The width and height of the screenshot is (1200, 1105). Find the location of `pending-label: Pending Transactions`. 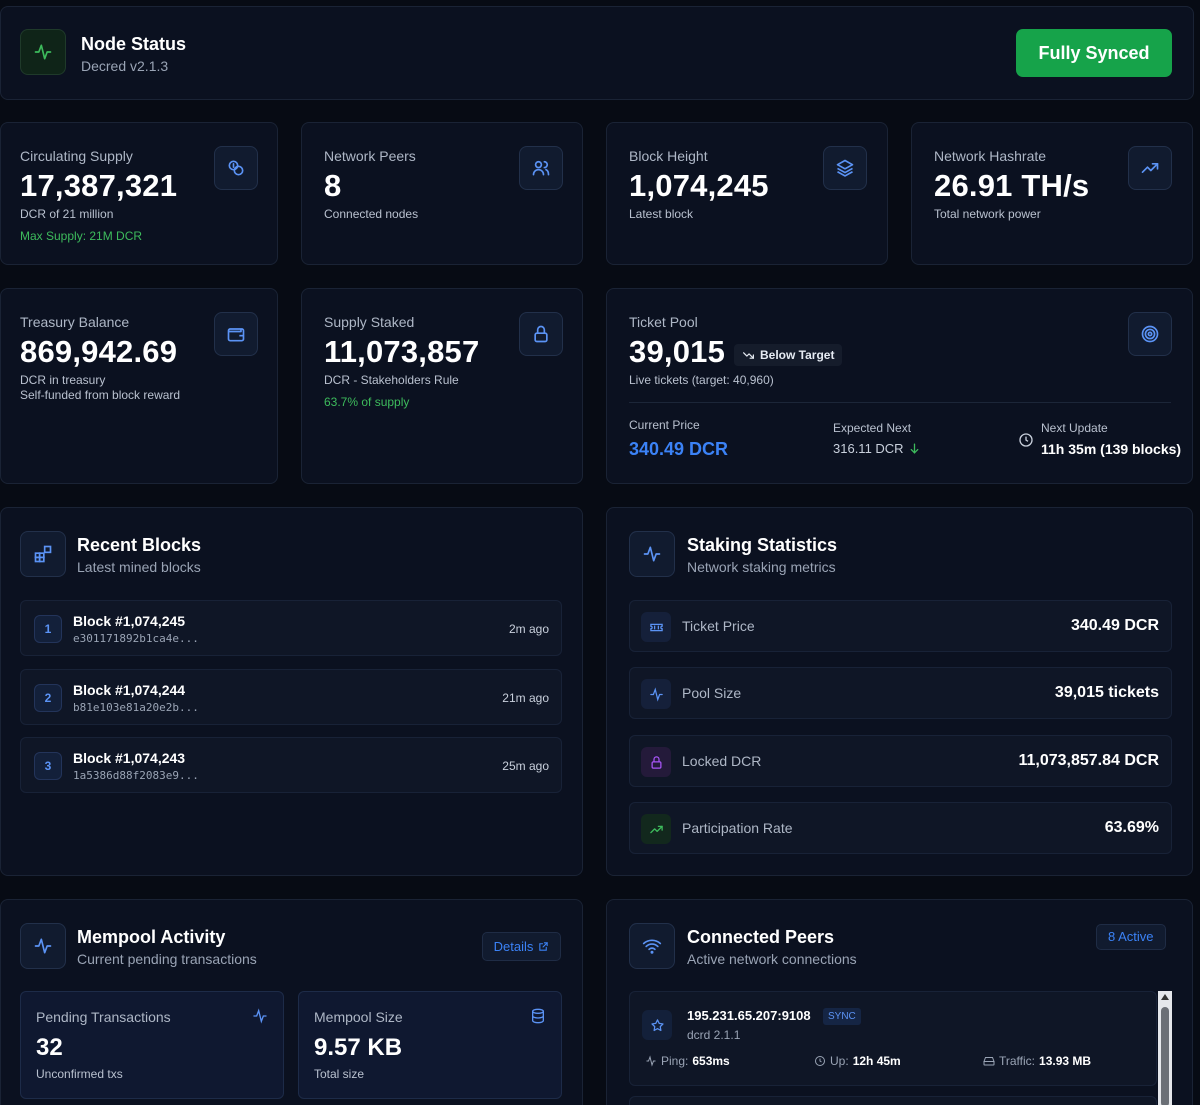

pending-label: Pending Transactions is located at coordinates (103, 1017).